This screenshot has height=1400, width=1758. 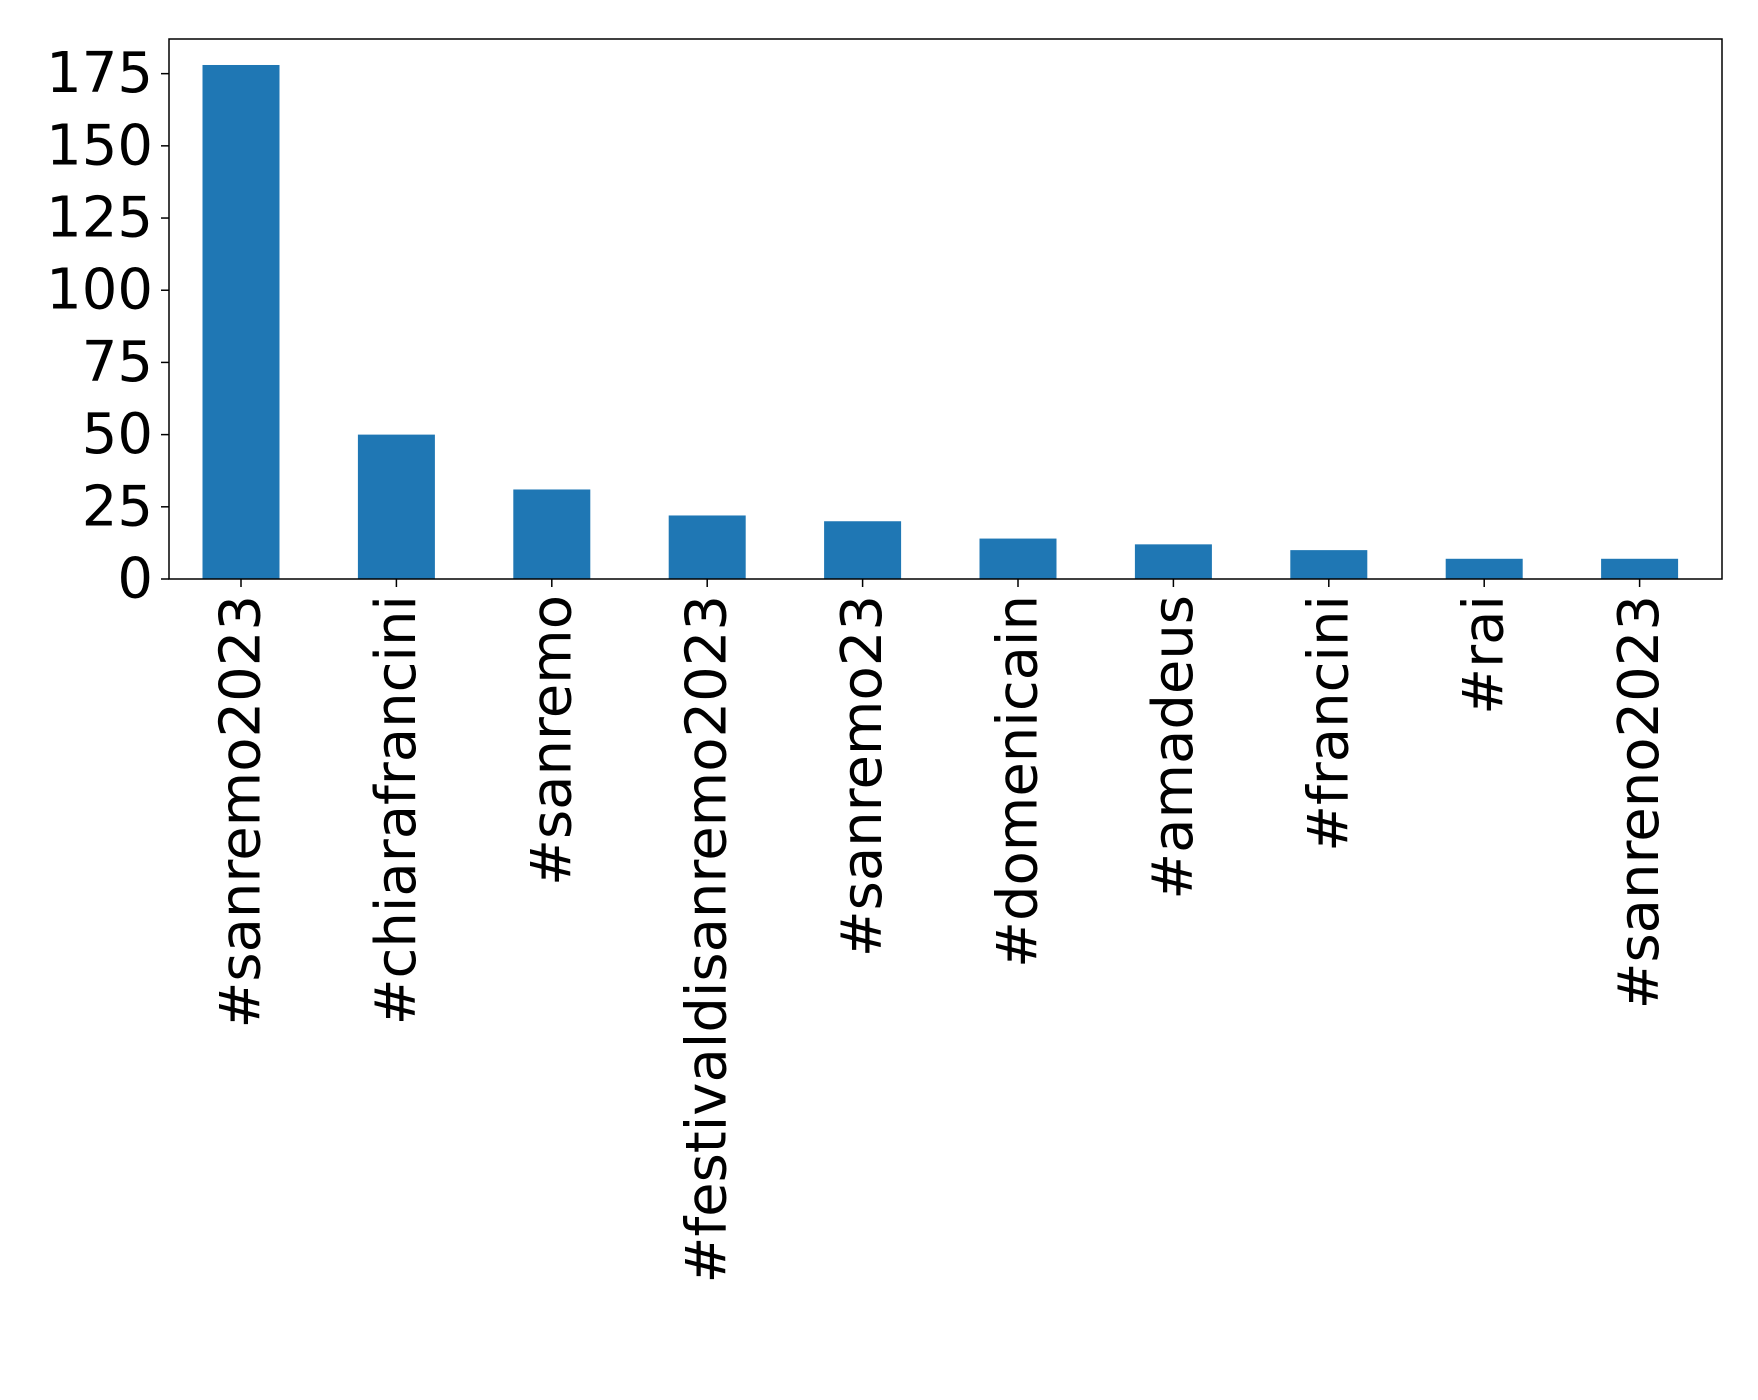 I want to click on y-axis: 0 25 50 75 100 125 150 175, so click(x=107, y=326).